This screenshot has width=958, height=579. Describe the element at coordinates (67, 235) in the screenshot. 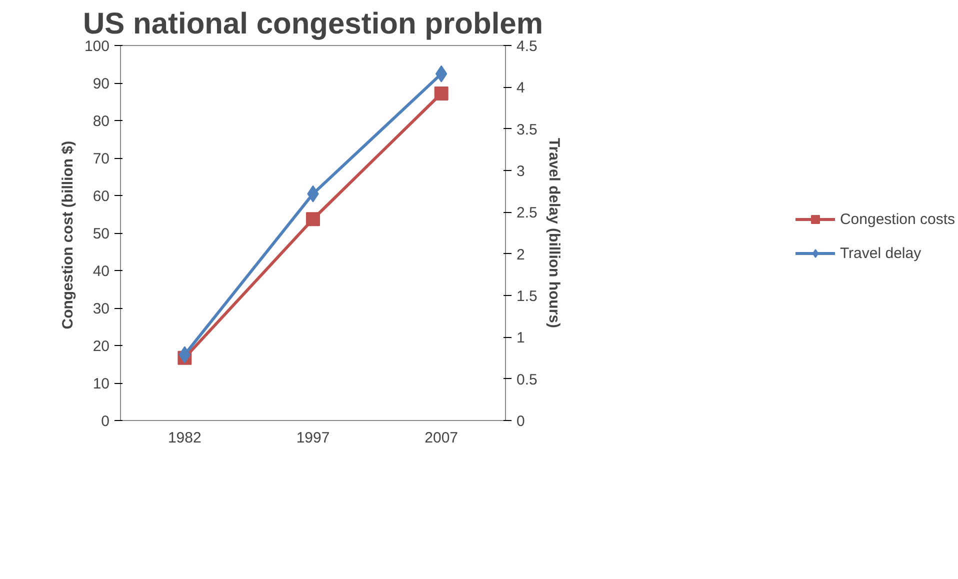

I see `y-axis-title: Congestion cost (billion $)` at that location.